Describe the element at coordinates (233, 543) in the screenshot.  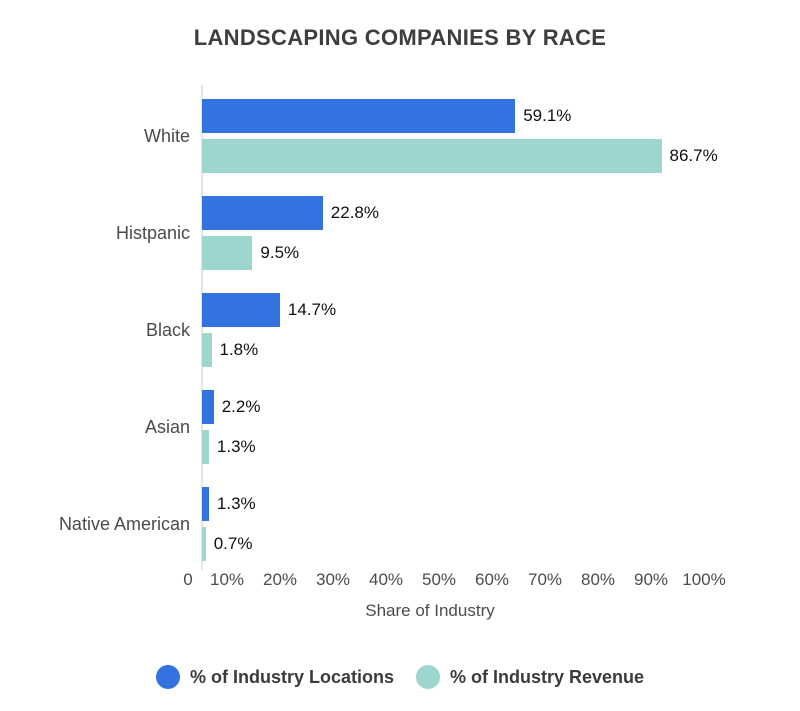
I see `revenue-value-label-native-american: 0.7%` at that location.